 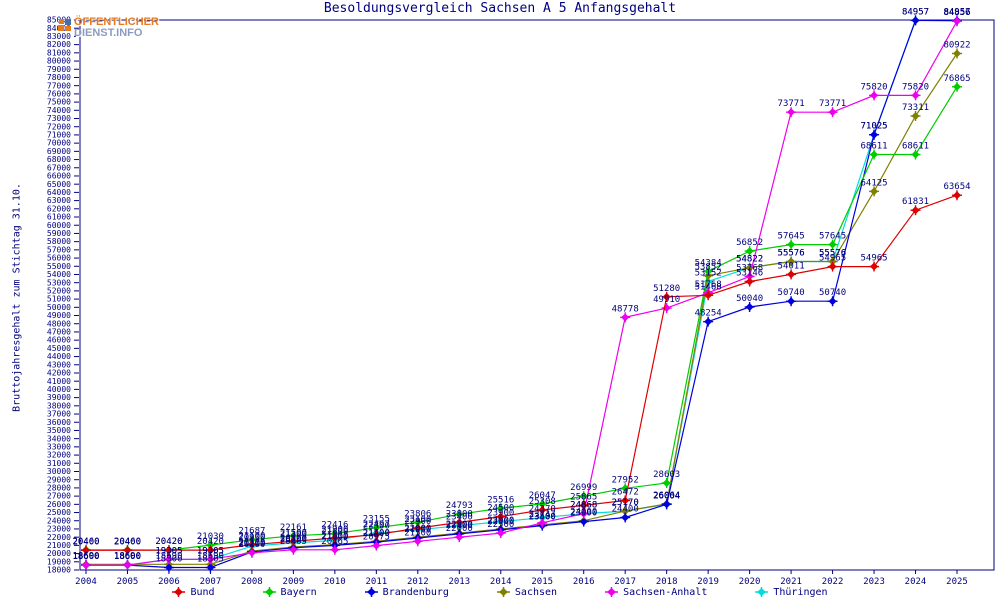 What do you see at coordinates (874, 147) in the screenshot?
I see `point-value-label: 68611` at bounding box center [874, 147].